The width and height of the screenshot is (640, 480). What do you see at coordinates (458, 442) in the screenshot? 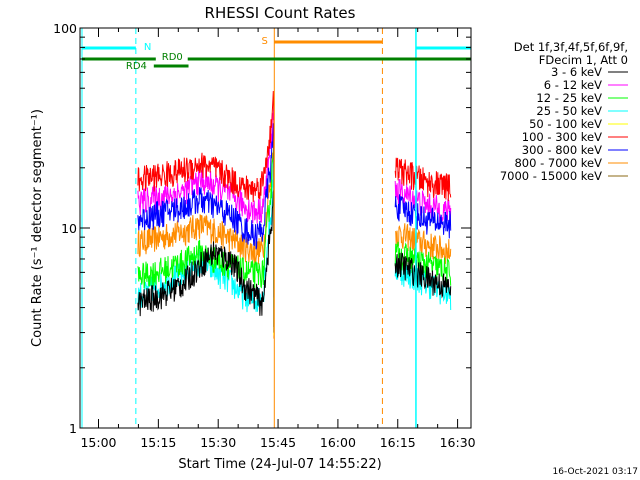
I see `x-tick-label: 16:30` at bounding box center [458, 442].